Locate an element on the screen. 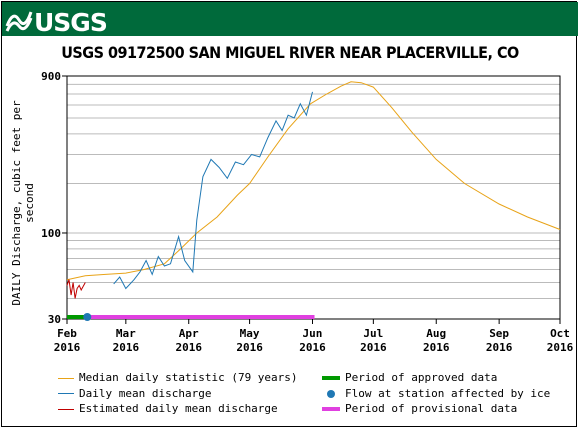 The height and width of the screenshot is (430, 580). legend-item: Median daily statistic (79 years) is located at coordinates (178, 377).